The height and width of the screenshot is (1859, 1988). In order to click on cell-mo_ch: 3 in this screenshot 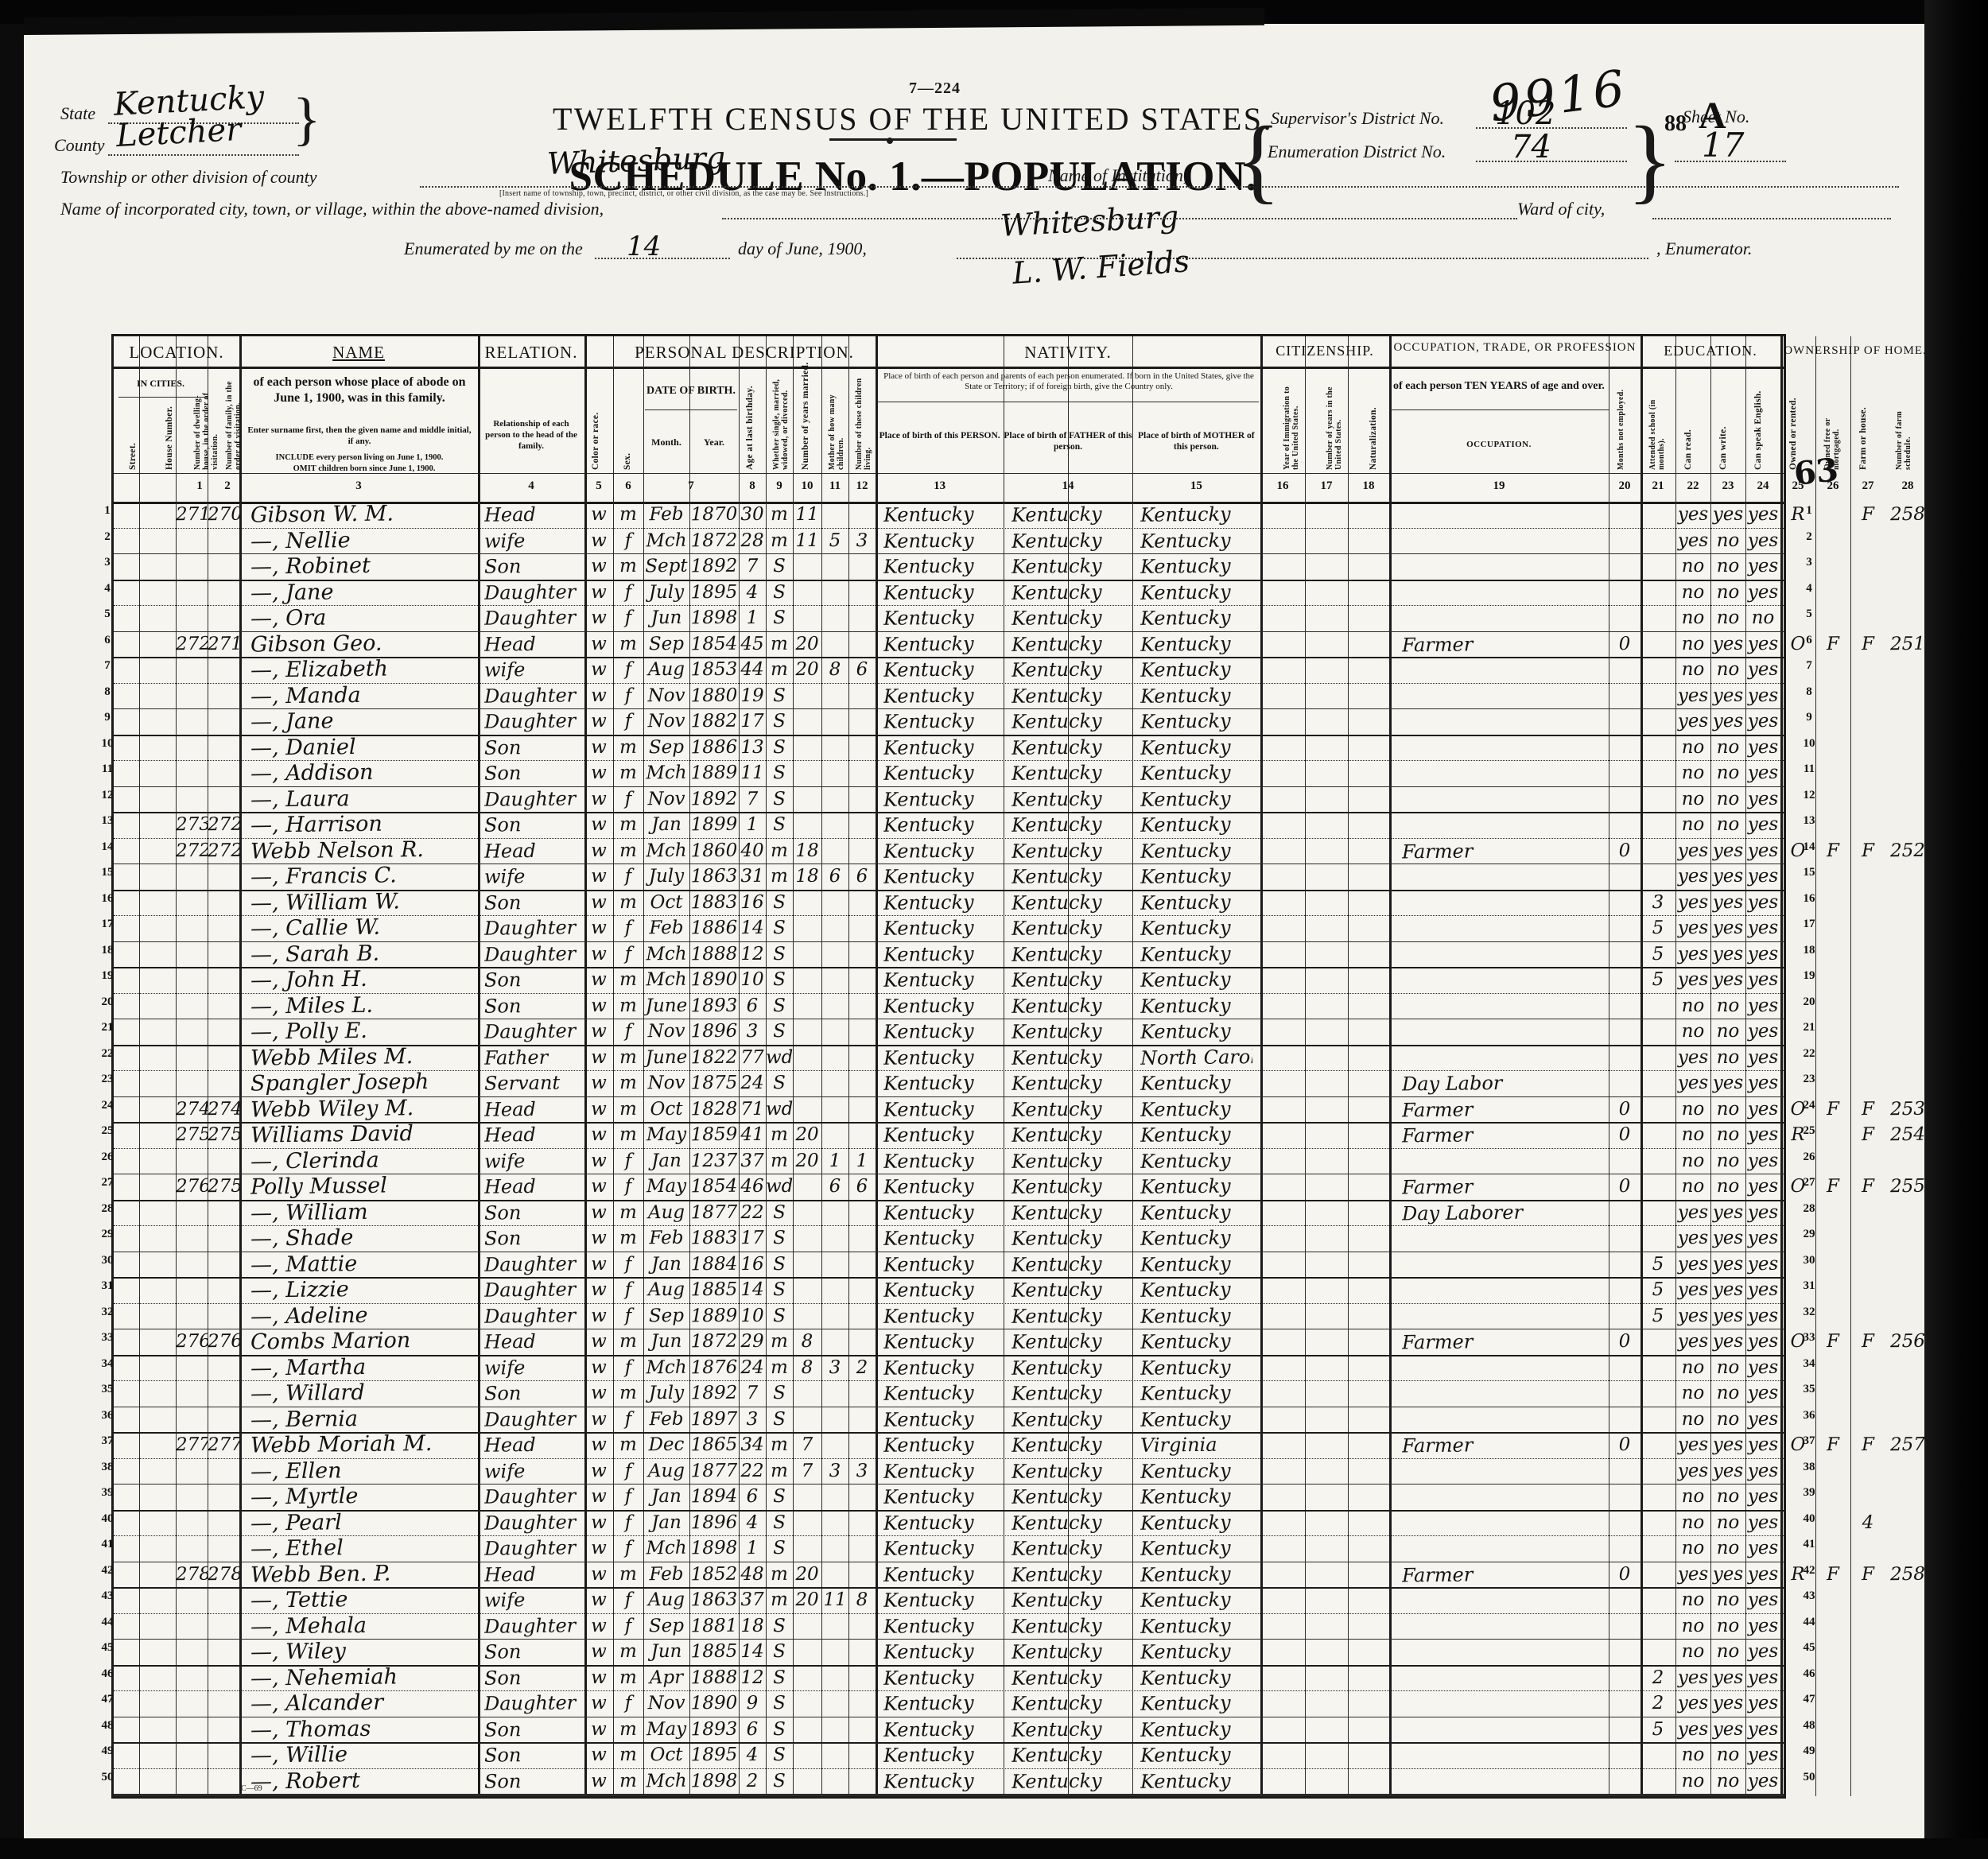, I will do `click(835, 1470)`.